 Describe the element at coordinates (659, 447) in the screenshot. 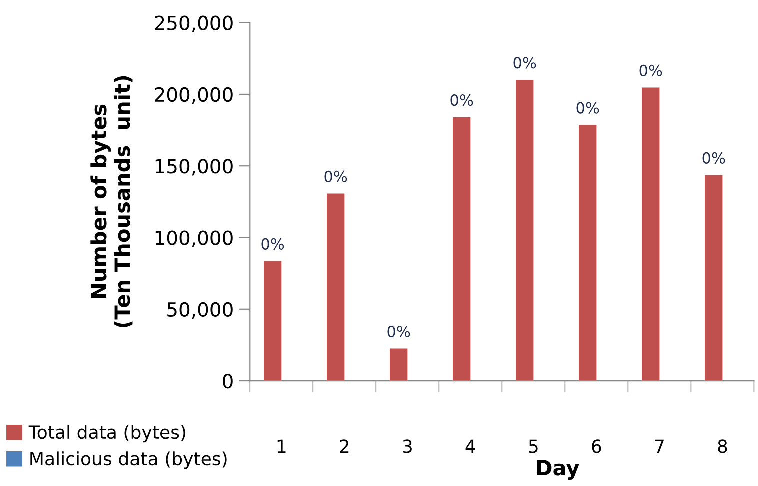

I see `x-tick-label: 7` at that location.